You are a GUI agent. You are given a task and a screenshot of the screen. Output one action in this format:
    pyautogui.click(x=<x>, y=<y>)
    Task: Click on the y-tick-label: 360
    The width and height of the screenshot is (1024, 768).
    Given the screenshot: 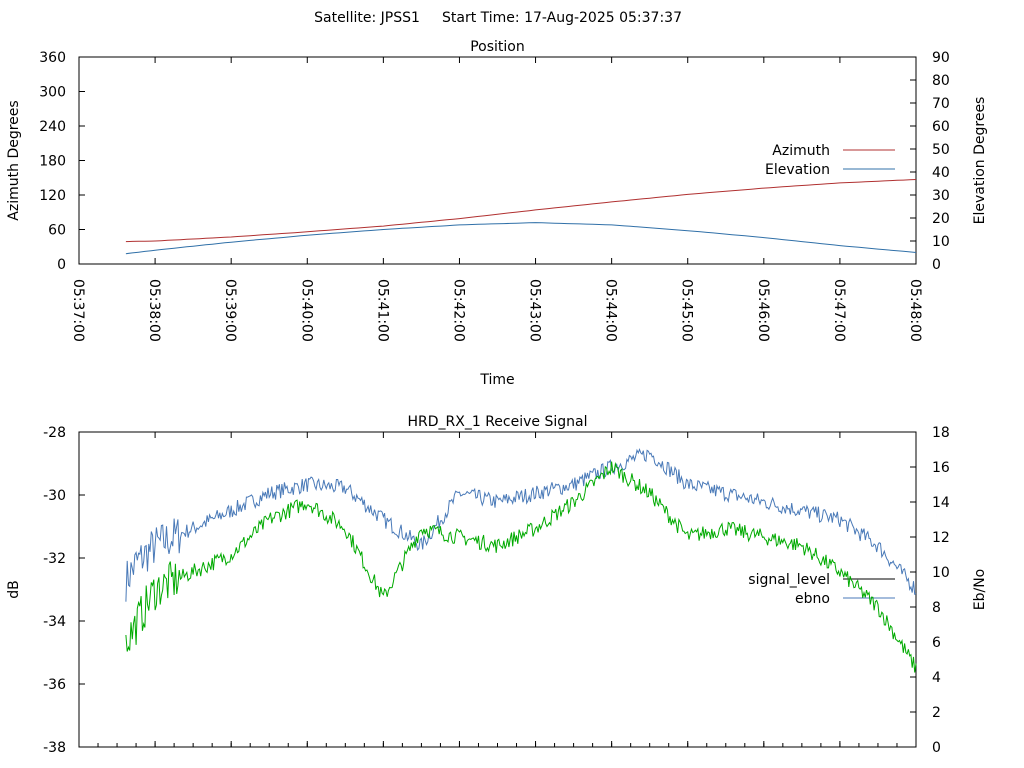 What is the action you would take?
    pyautogui.click(x=52, y=58)
    